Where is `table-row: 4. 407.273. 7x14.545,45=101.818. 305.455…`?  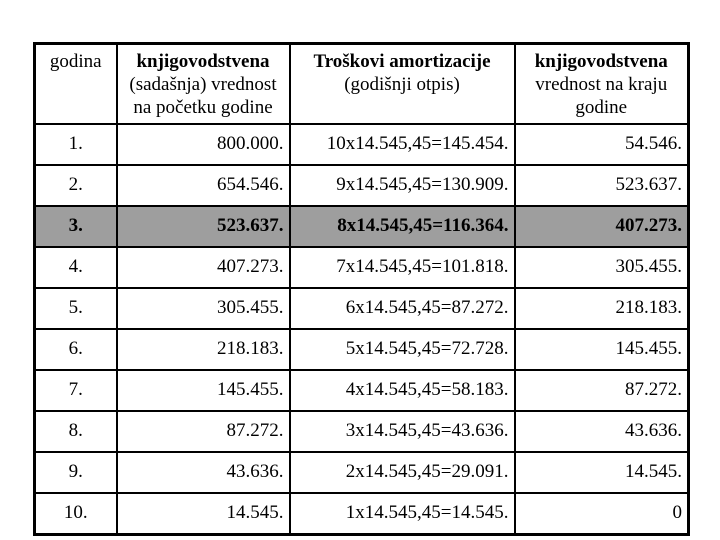 table-row: 4. 407.273. 7x14.545,45=101.818. 305.455… is located at coordinates (361, 267).